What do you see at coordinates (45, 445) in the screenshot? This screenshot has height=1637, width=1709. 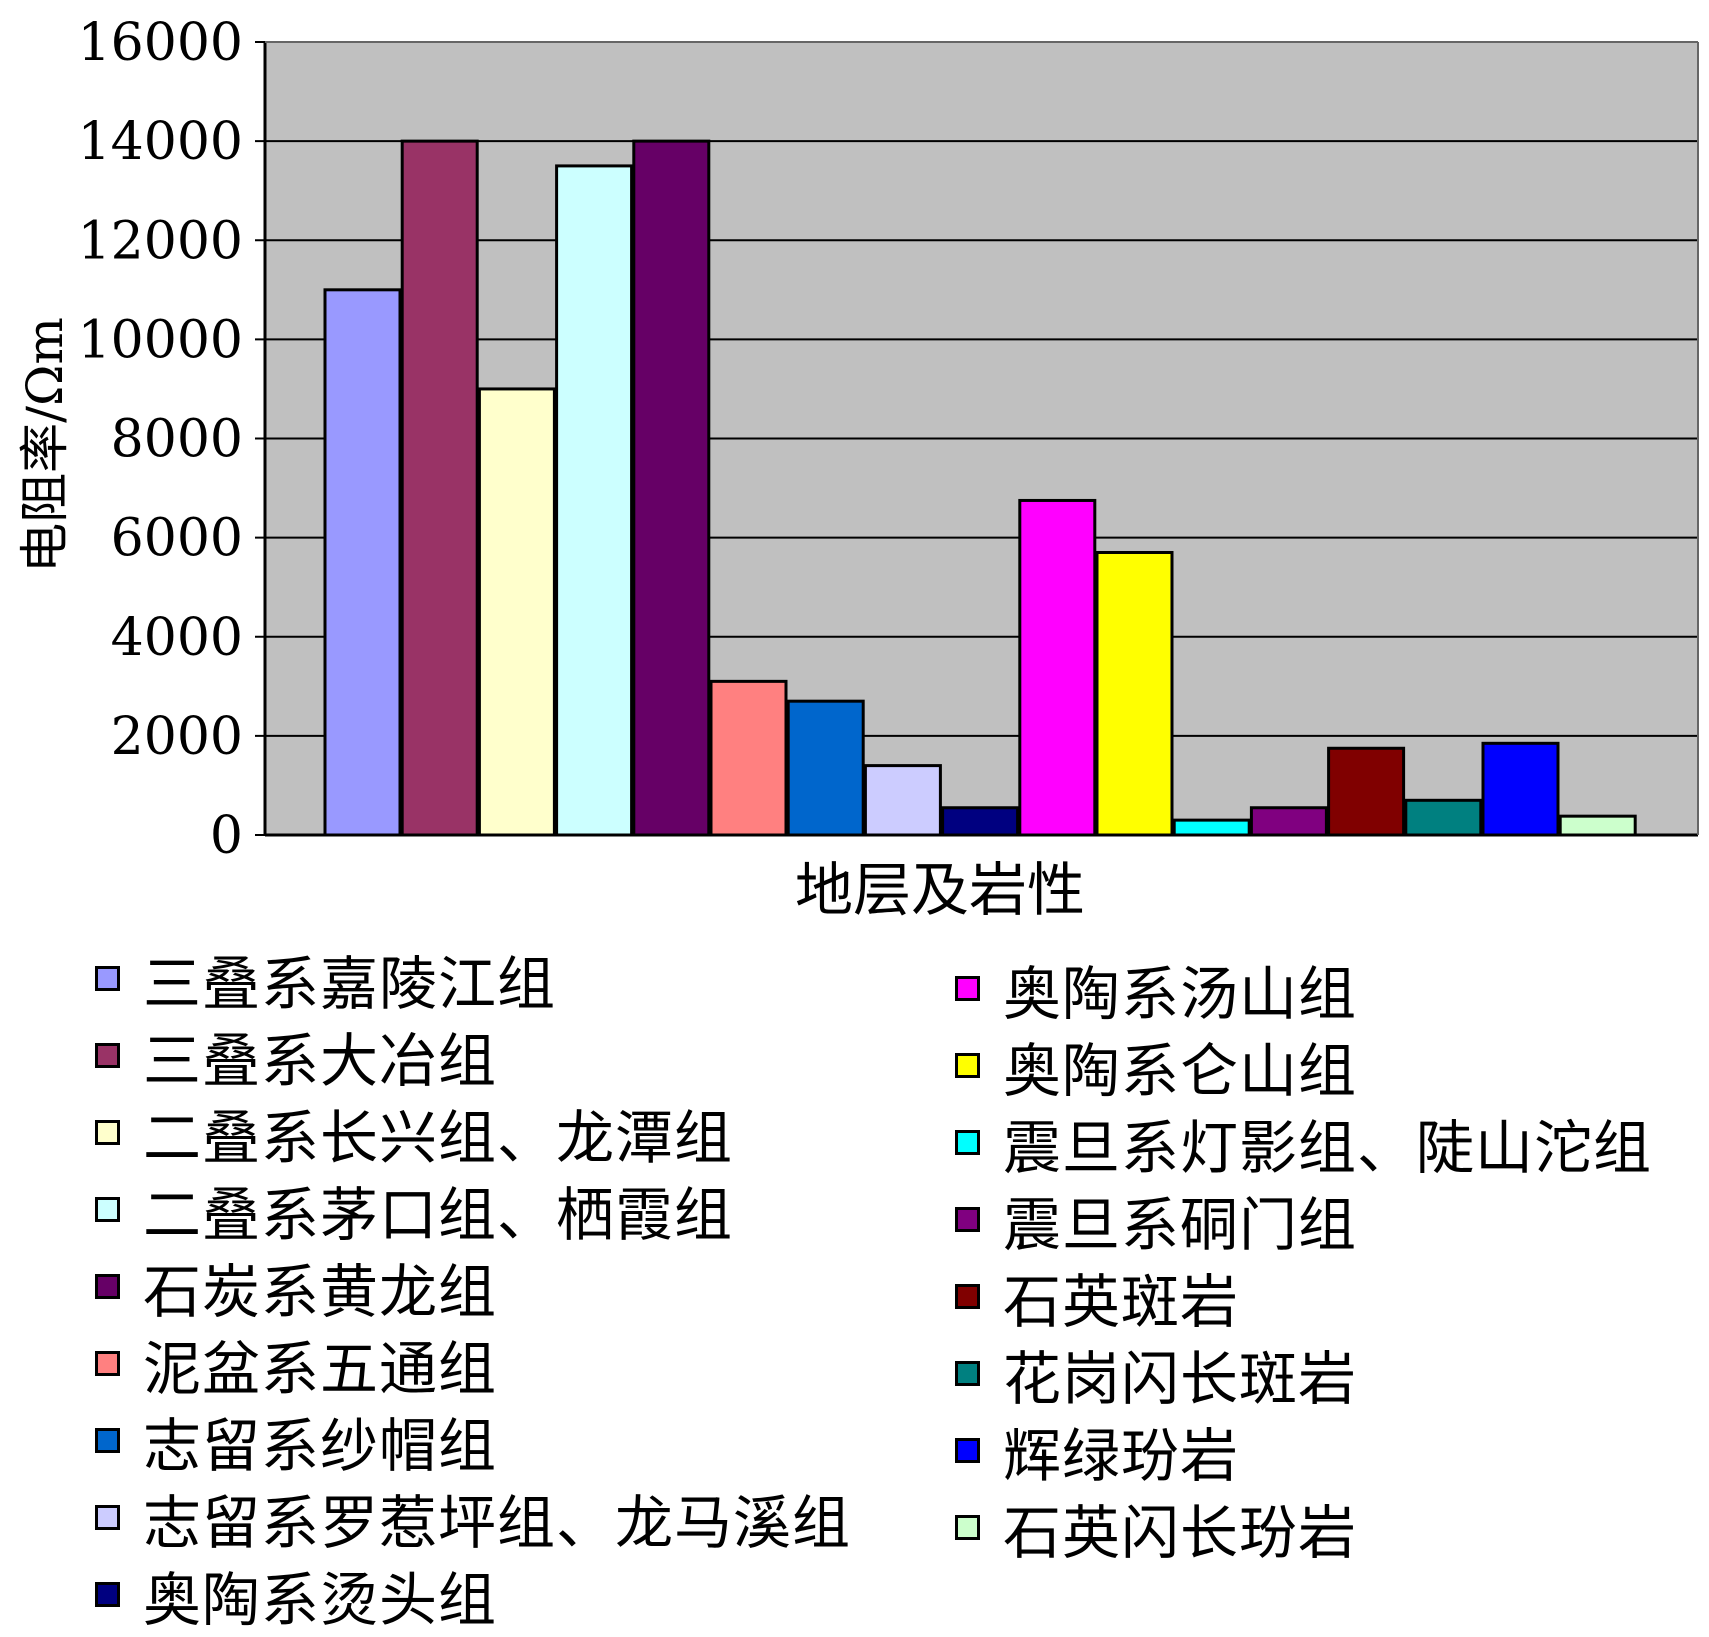 I see `y-axis-label: 电阻率/Ωm` at bounding box center [45, 445].